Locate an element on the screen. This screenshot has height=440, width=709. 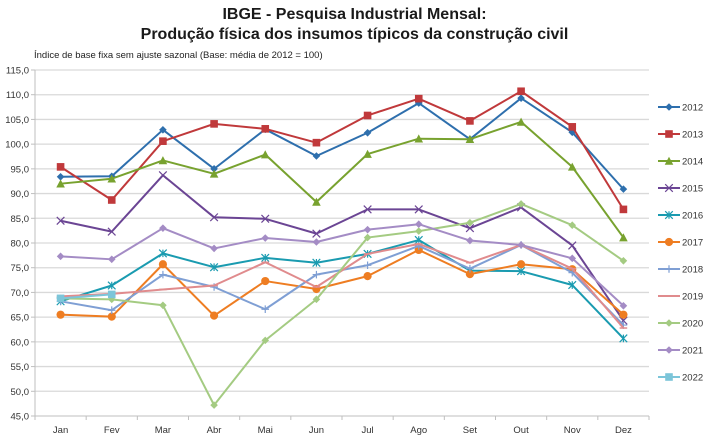
legend-item-2017: 2017 is located at coordinates (680, 243).